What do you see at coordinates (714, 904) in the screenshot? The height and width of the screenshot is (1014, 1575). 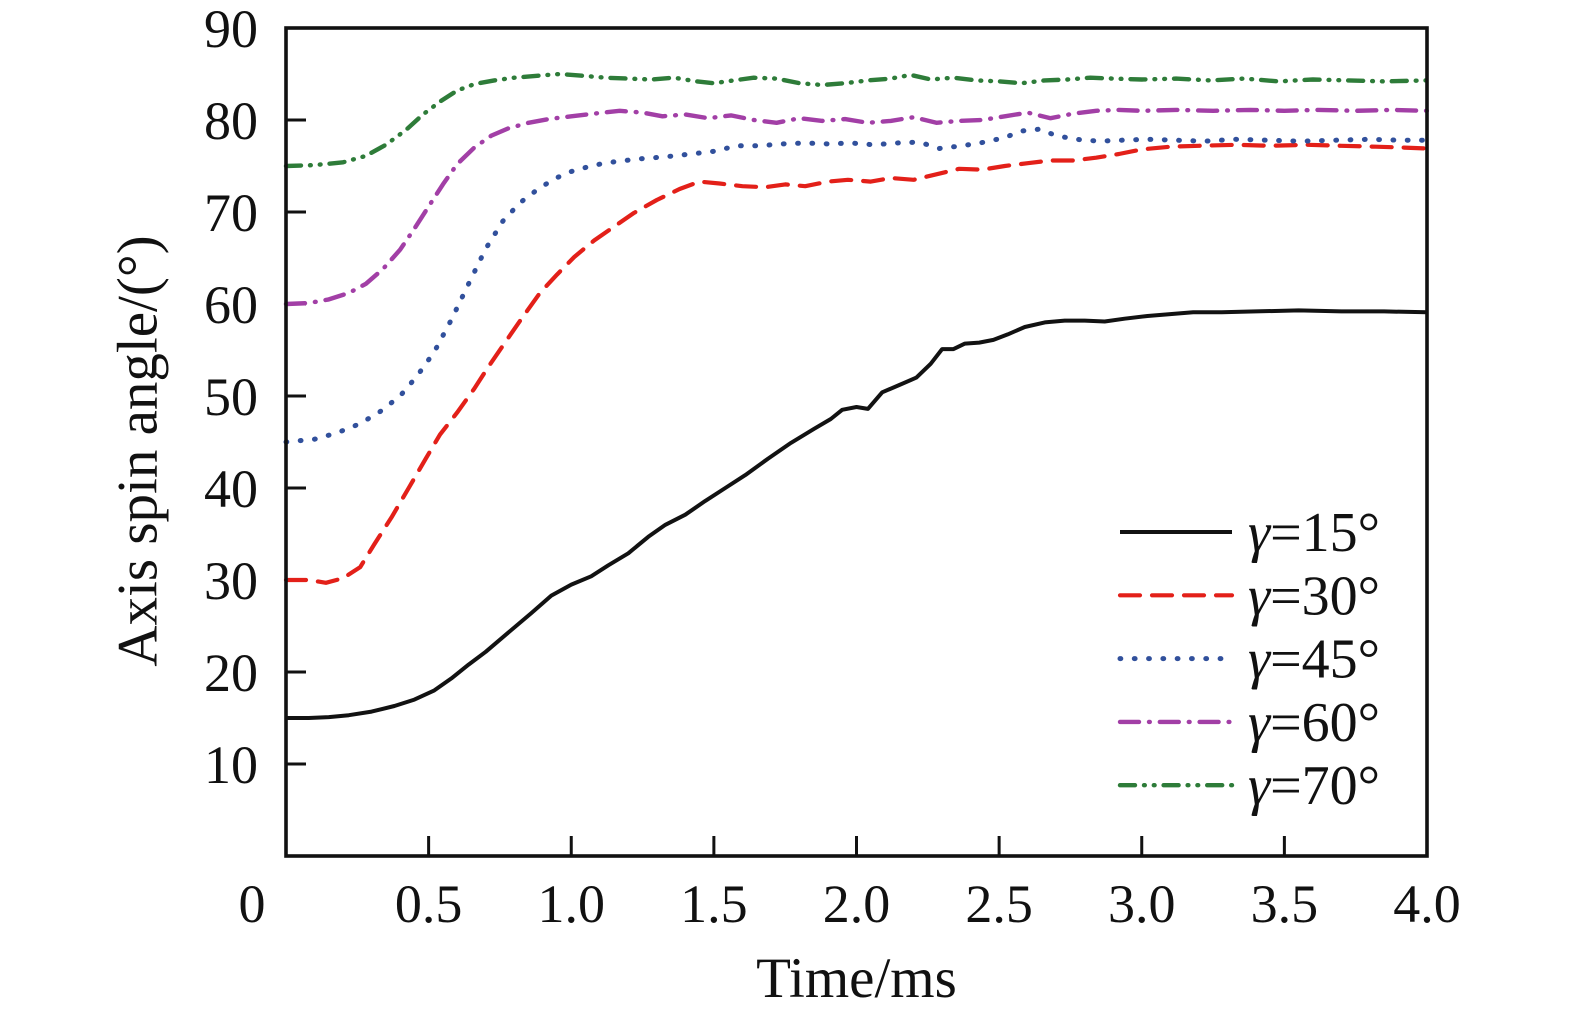 I see `x-tick-label: 1.5` at bounding box center [714, 904].